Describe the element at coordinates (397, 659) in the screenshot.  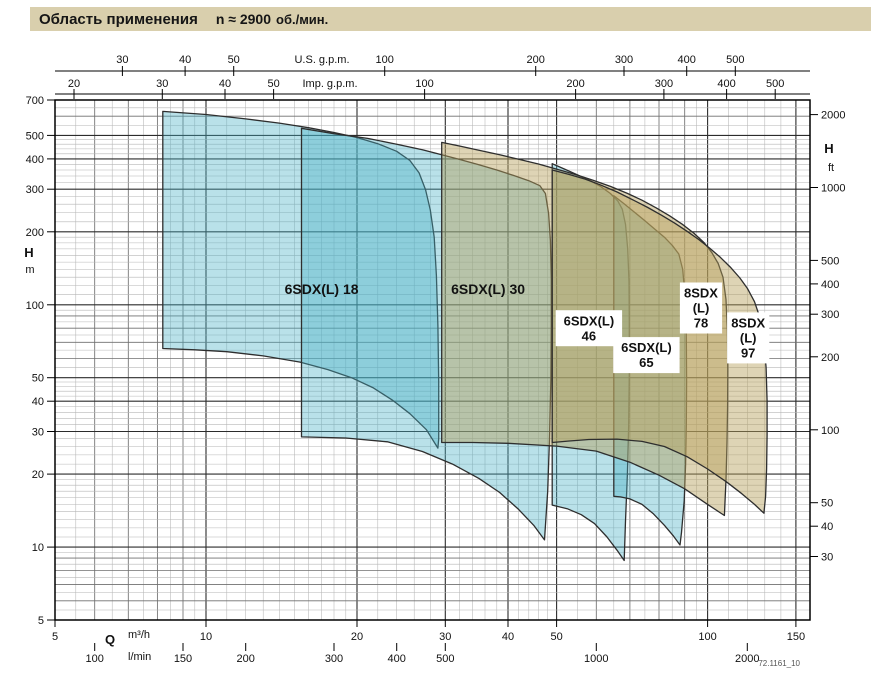
I see `lmin-tick-label: 400` at that location.